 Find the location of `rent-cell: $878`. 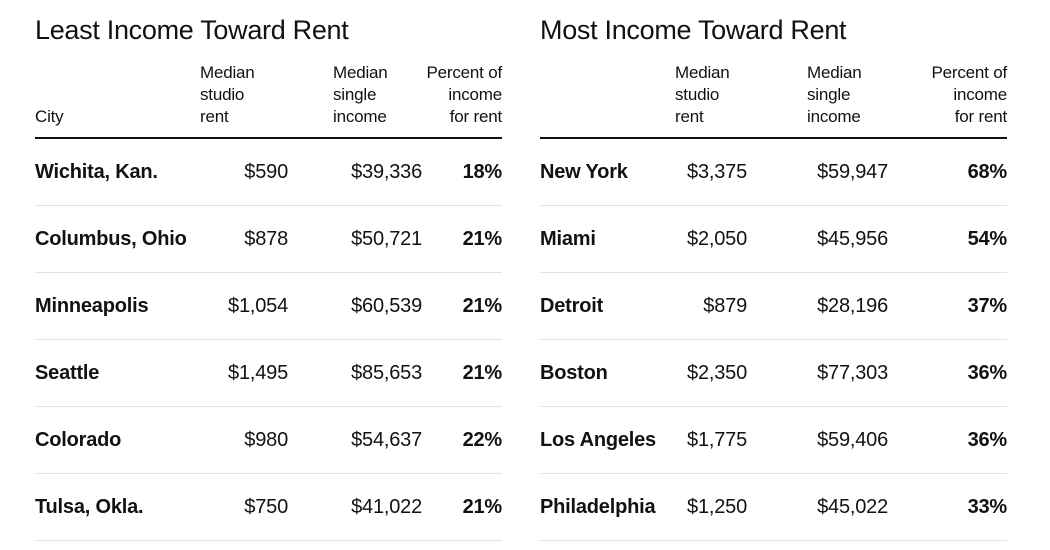

rent-cell: $878 is located at coordinates (244, 239).